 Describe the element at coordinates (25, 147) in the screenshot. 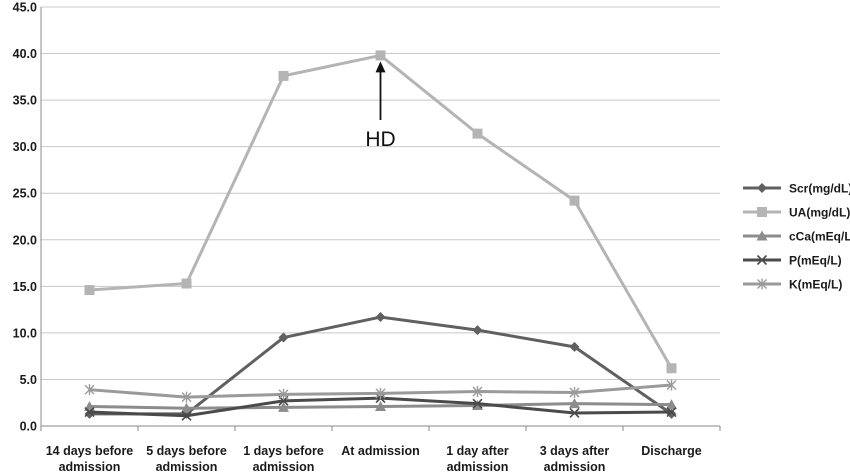

I see `y-tick-label: 30.0` at that location.